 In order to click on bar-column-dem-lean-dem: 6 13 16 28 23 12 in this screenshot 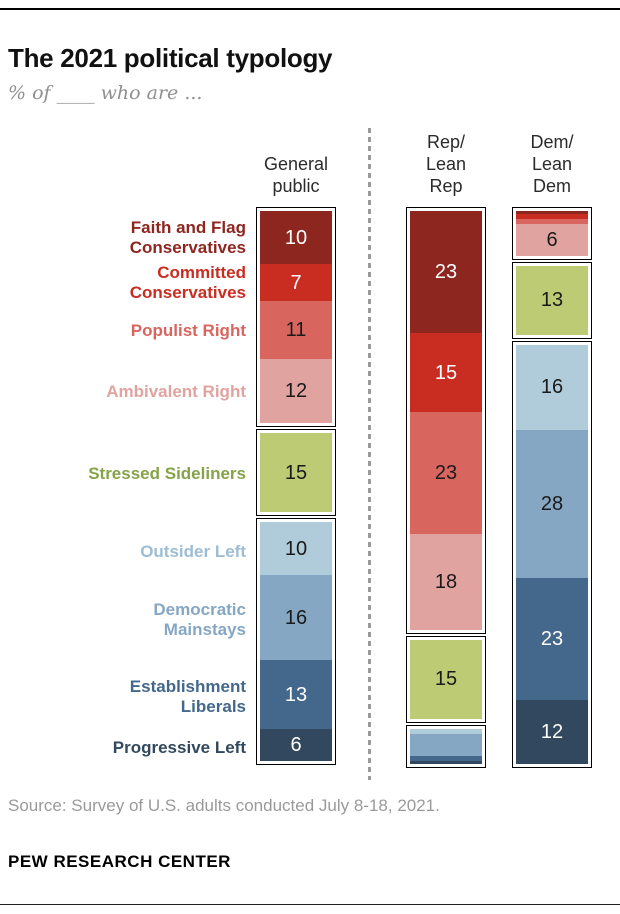, I will do `click(552, 488)`.